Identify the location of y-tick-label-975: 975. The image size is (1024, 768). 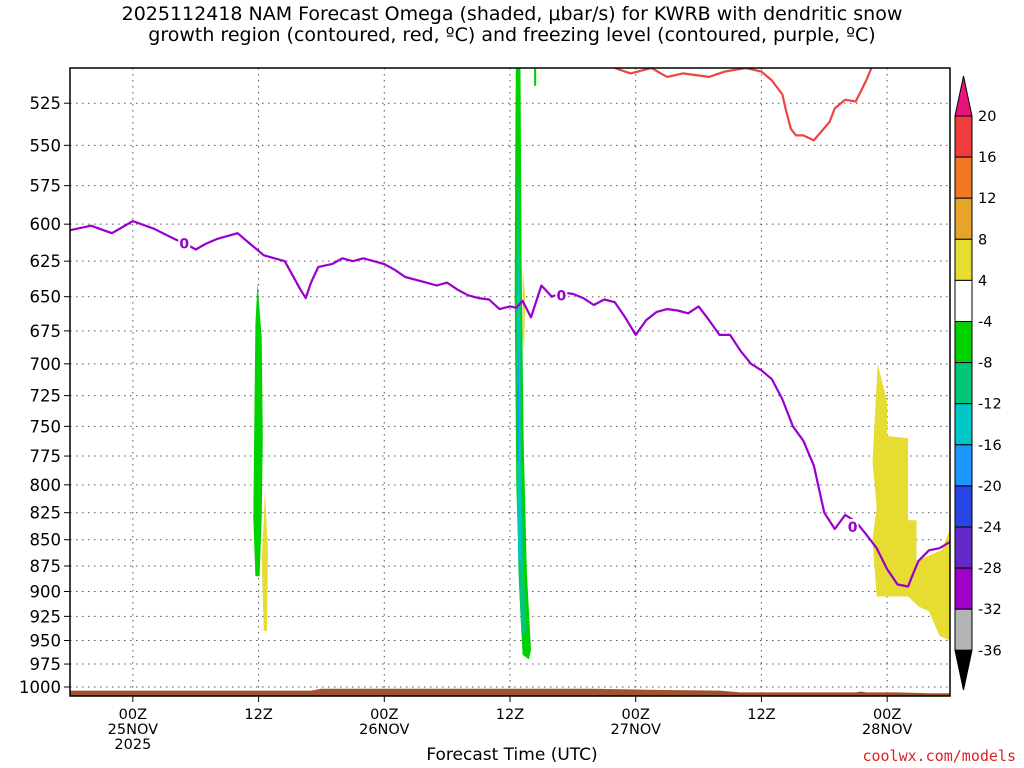
(46, 664).